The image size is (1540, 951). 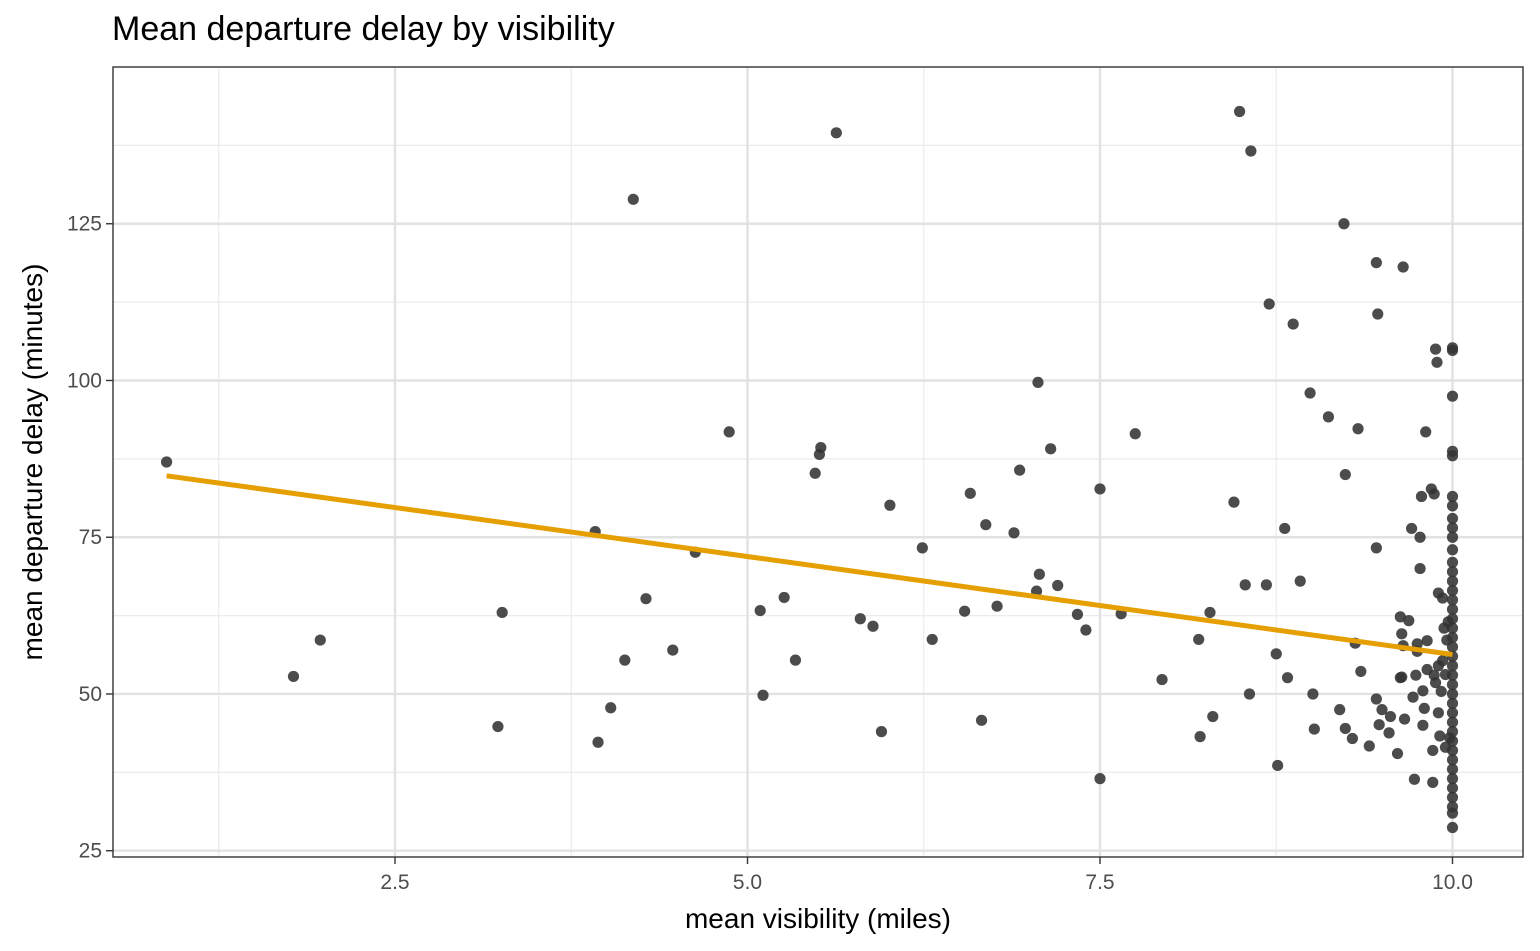 What do you see at coordinates (84, 380) in the screenshot?
I see `y-tick-label: 100` at bounding box center [84, 380].